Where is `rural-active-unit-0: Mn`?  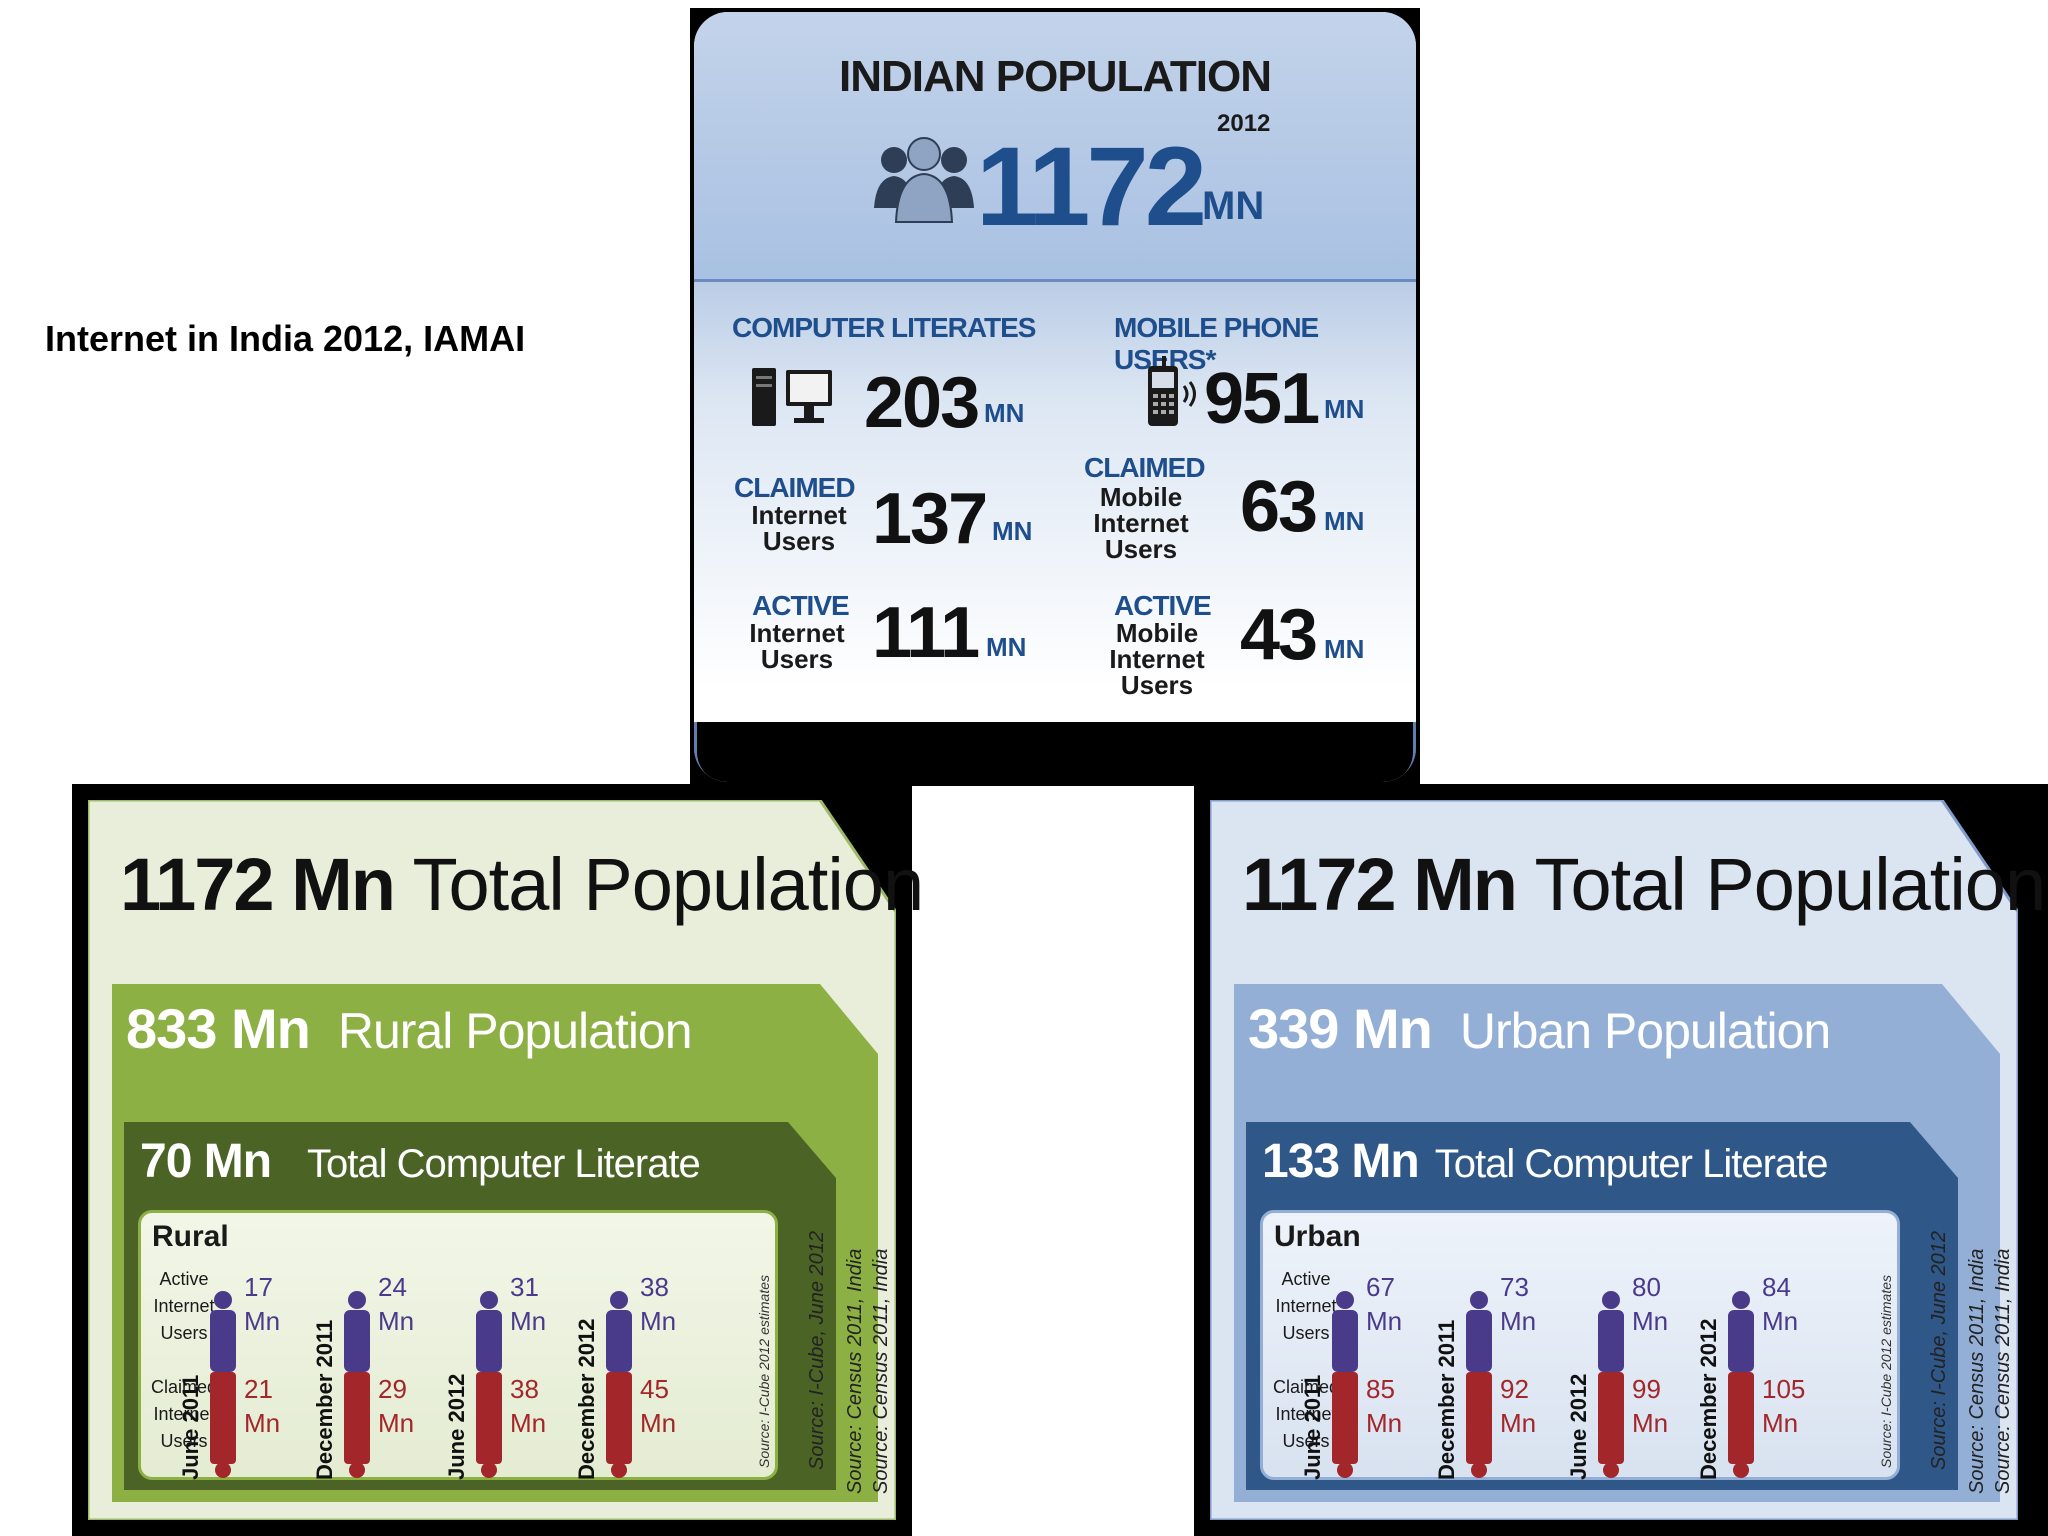 rural-active-unit-0: Mn is located at coordinates (262, 1321).